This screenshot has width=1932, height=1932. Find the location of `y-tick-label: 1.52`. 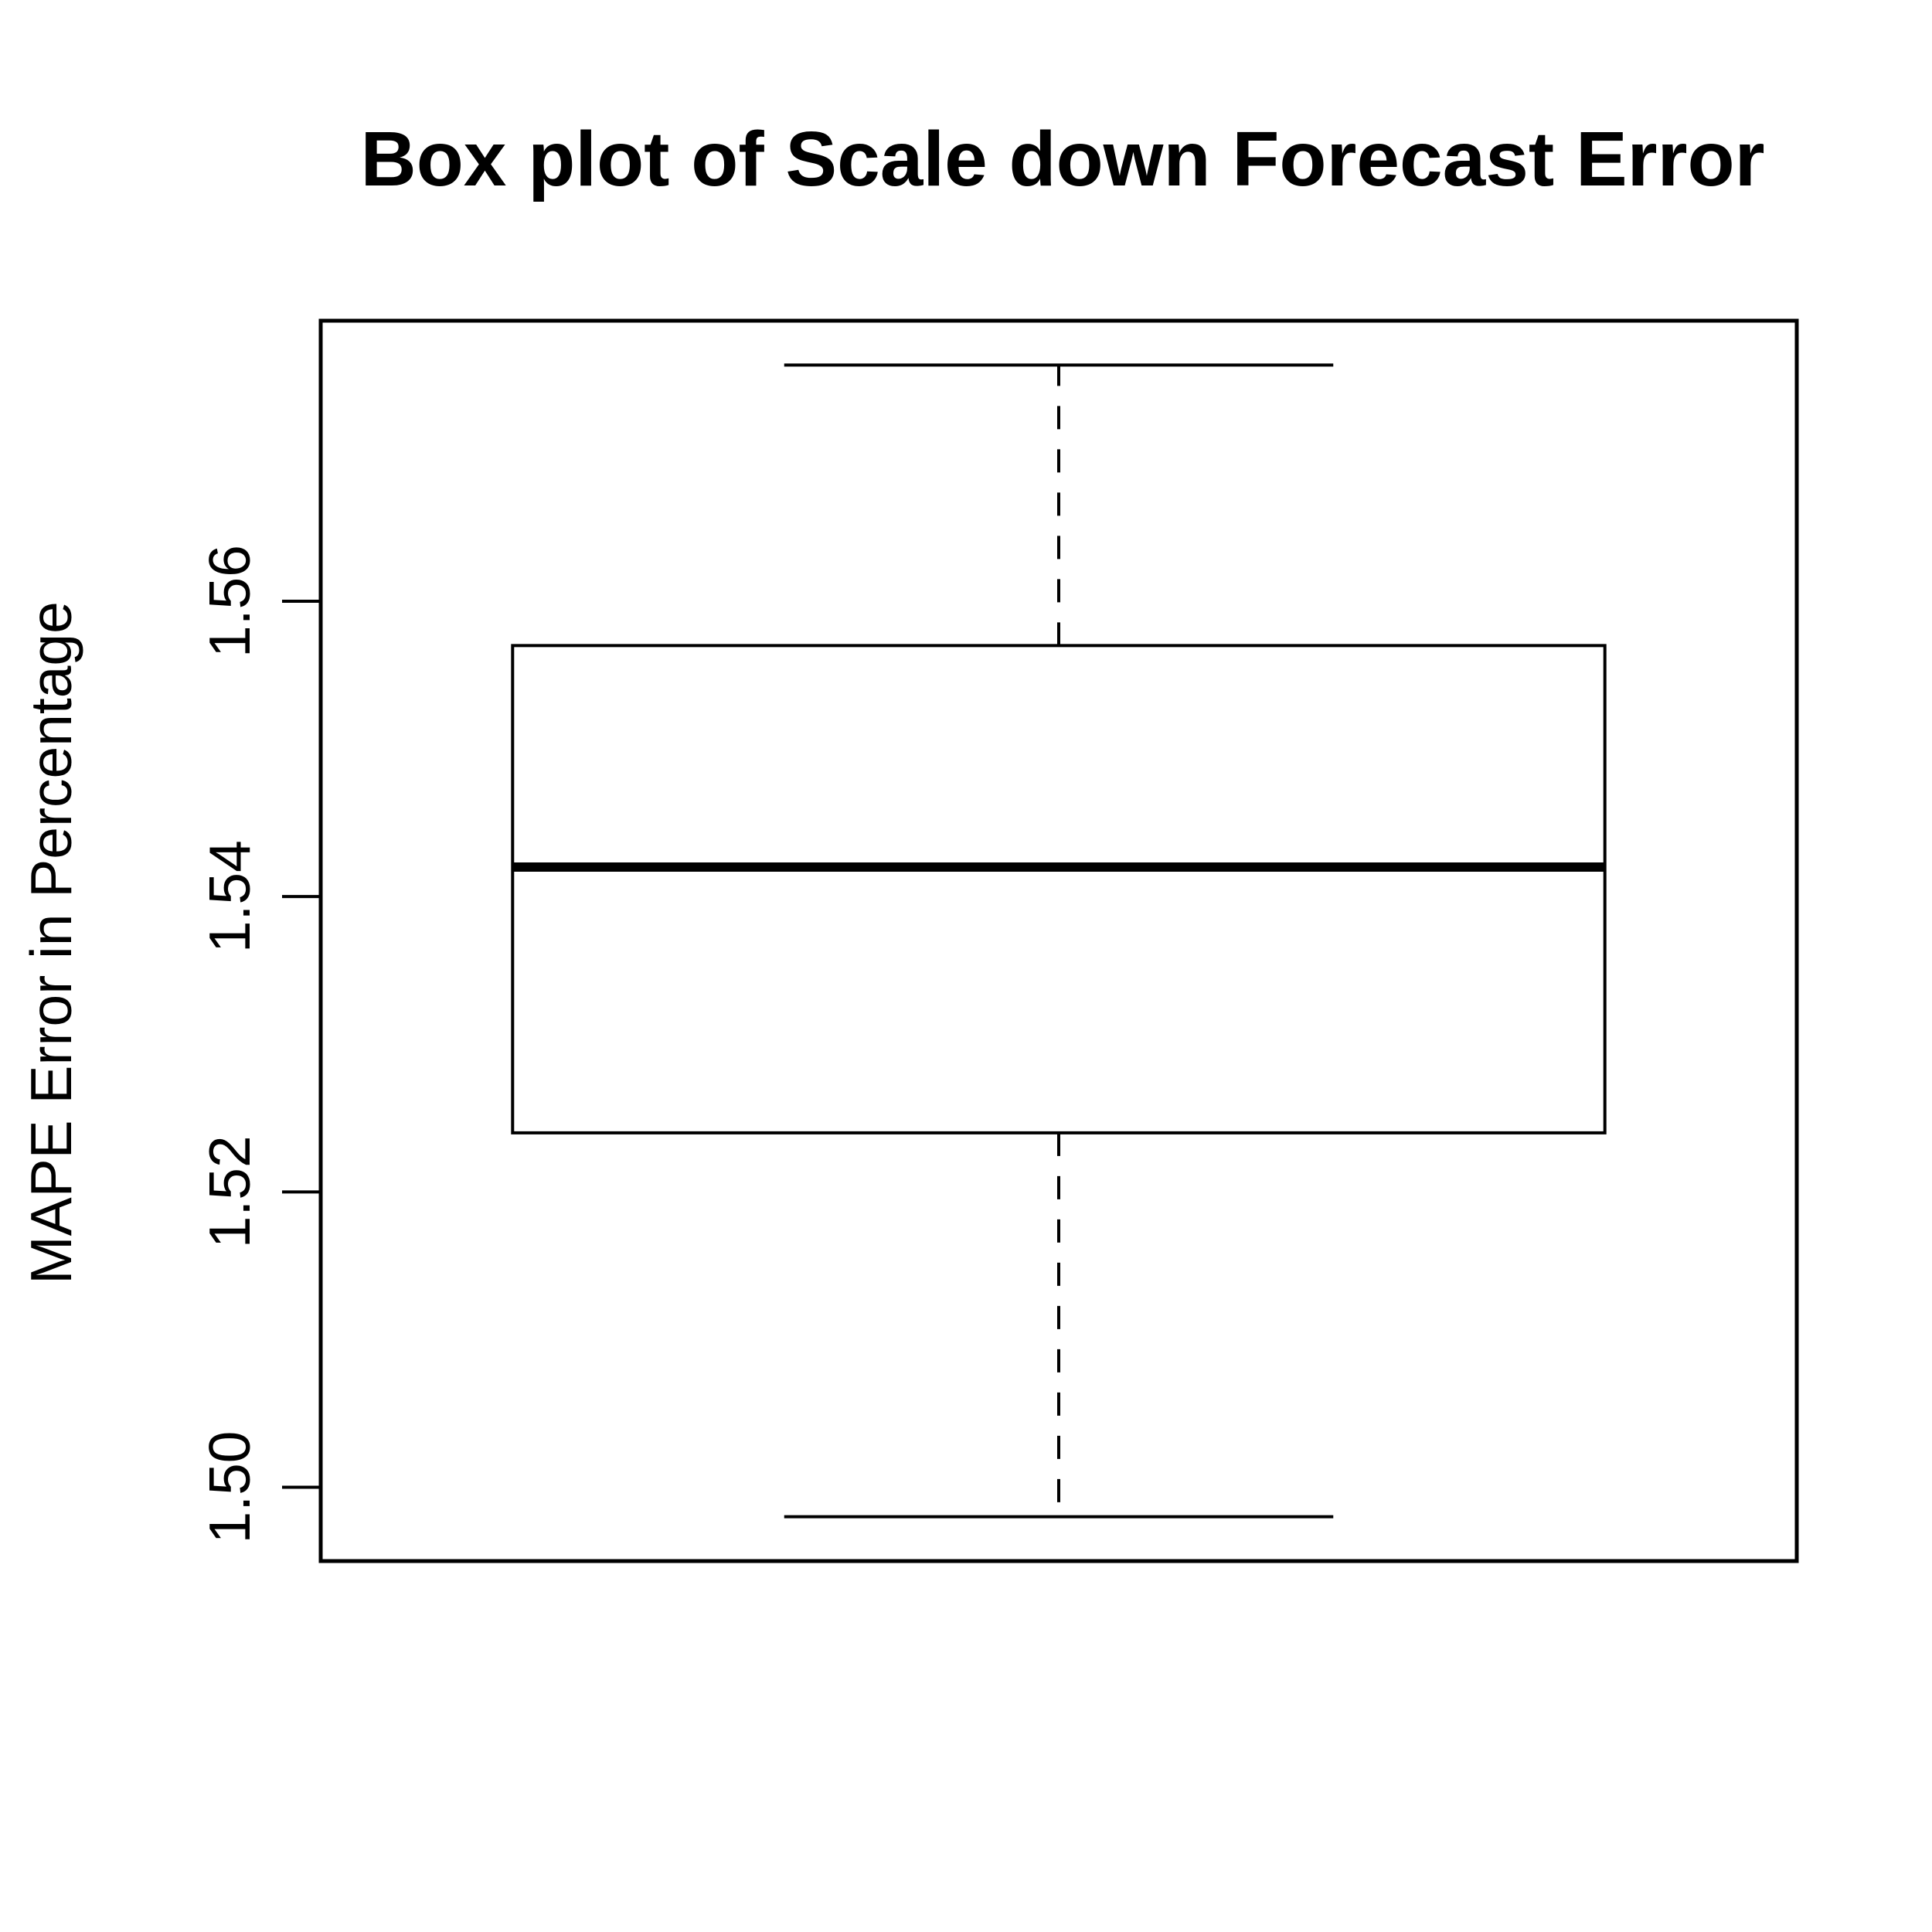

y-tick-label: 1.52 is located at coordinates (230, 1191).